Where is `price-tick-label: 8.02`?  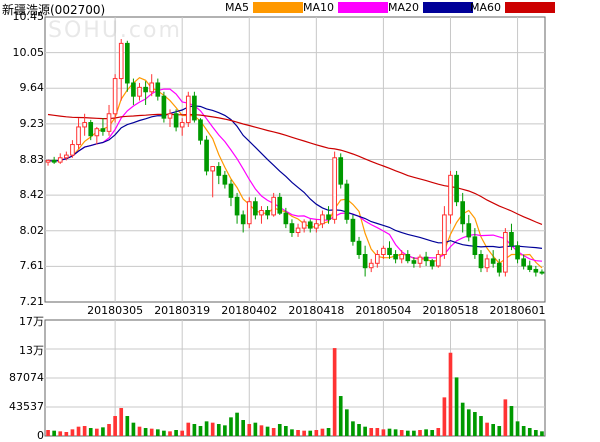
price-tick-label: 8.02 is located at coordinates (32, 230).